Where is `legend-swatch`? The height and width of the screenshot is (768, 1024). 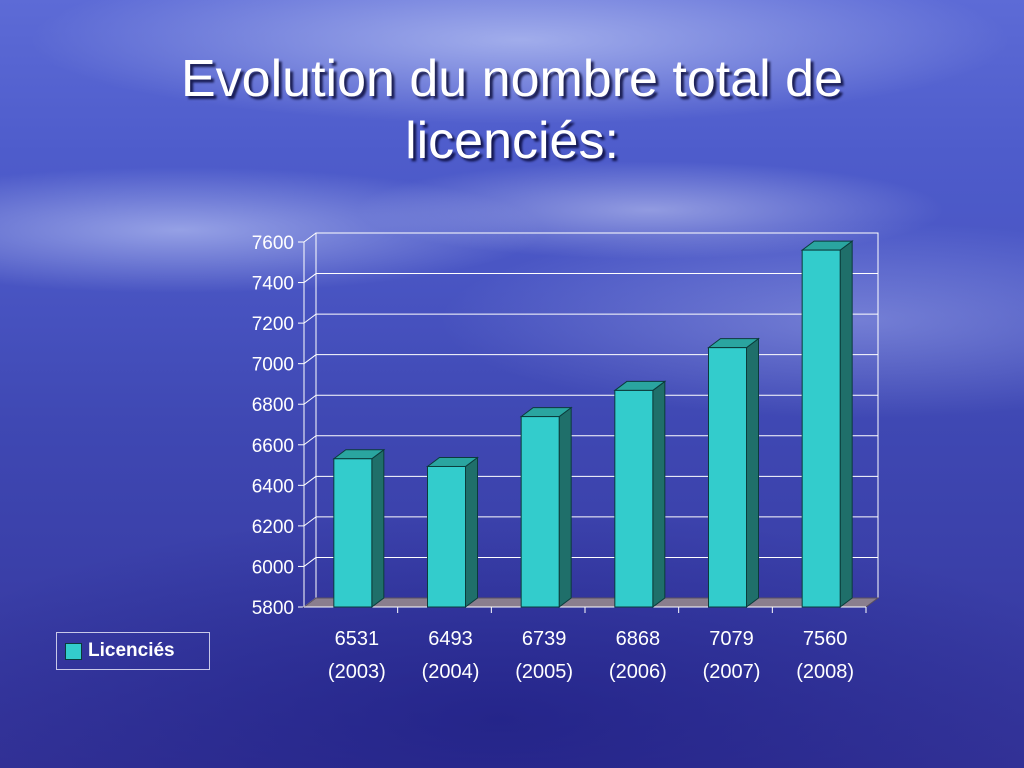 legend-swatch is located at coordinates (73, 651).